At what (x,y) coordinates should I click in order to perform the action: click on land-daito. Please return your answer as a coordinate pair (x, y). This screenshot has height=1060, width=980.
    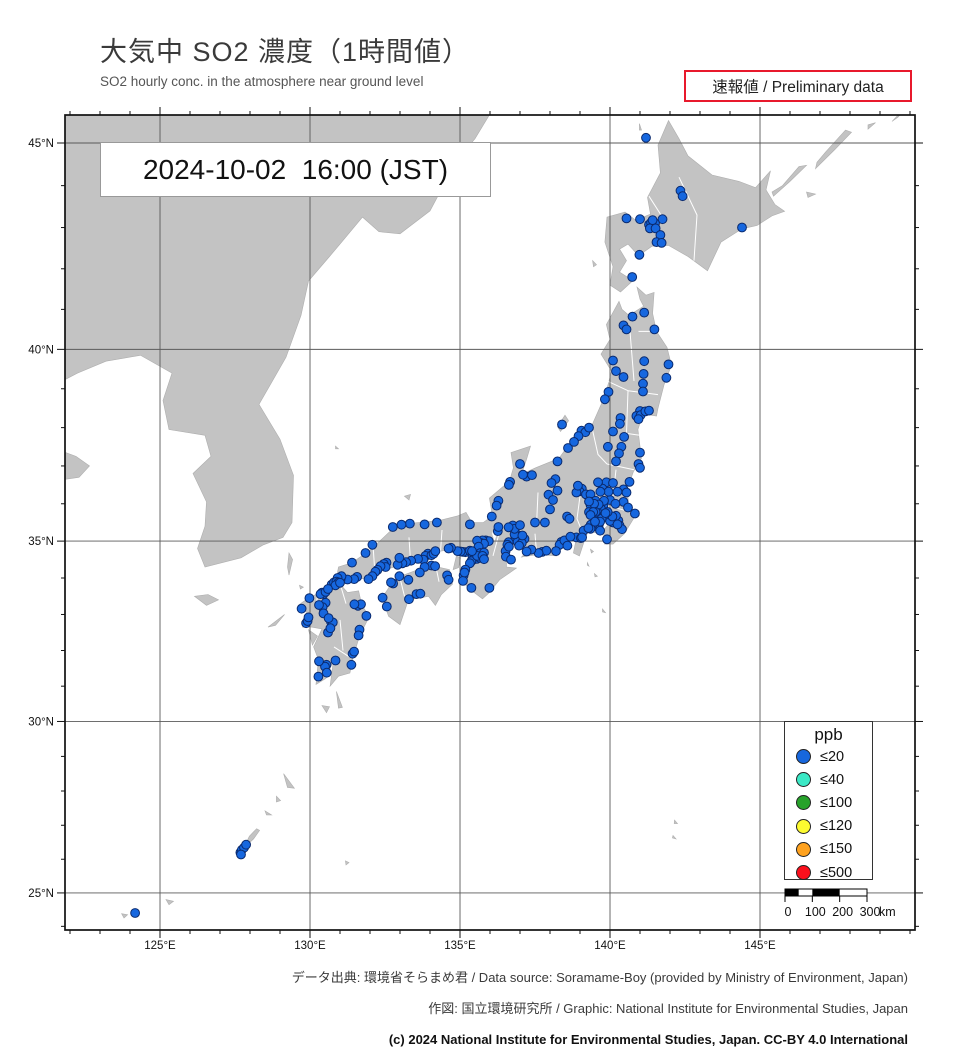
    Looking at the image, I should click on (347, 863).